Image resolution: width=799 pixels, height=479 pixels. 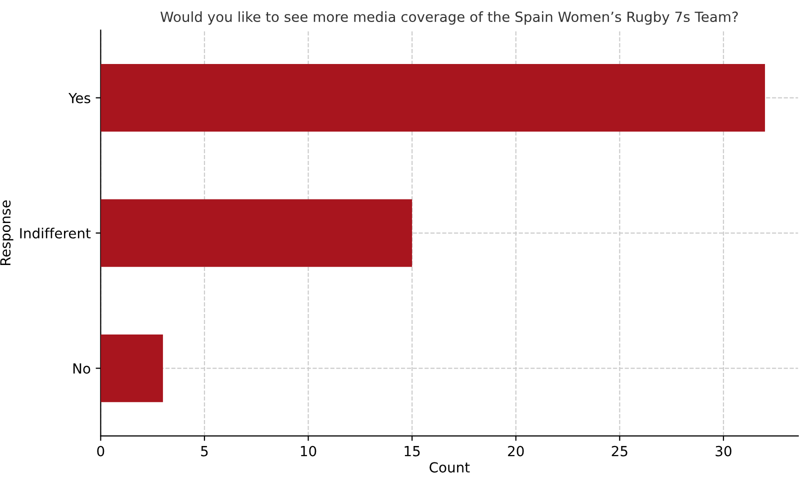 I want to click on x-tick-label: 0, so click(x=100, y=451).